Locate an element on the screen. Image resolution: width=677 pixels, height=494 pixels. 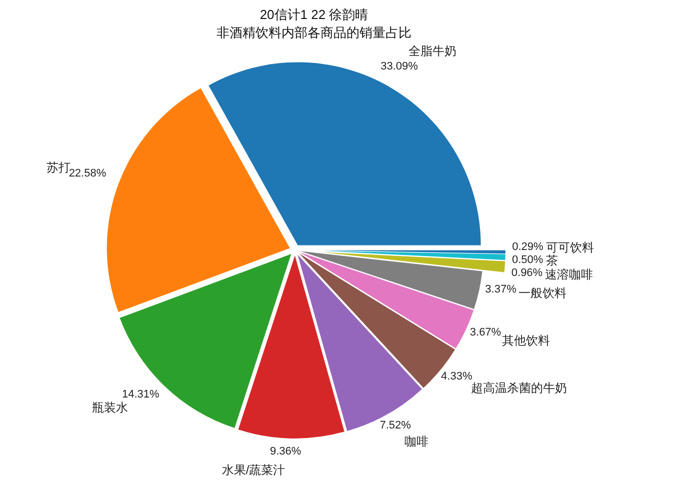
data-label: 14.31% is located at coordinates (141, 394).